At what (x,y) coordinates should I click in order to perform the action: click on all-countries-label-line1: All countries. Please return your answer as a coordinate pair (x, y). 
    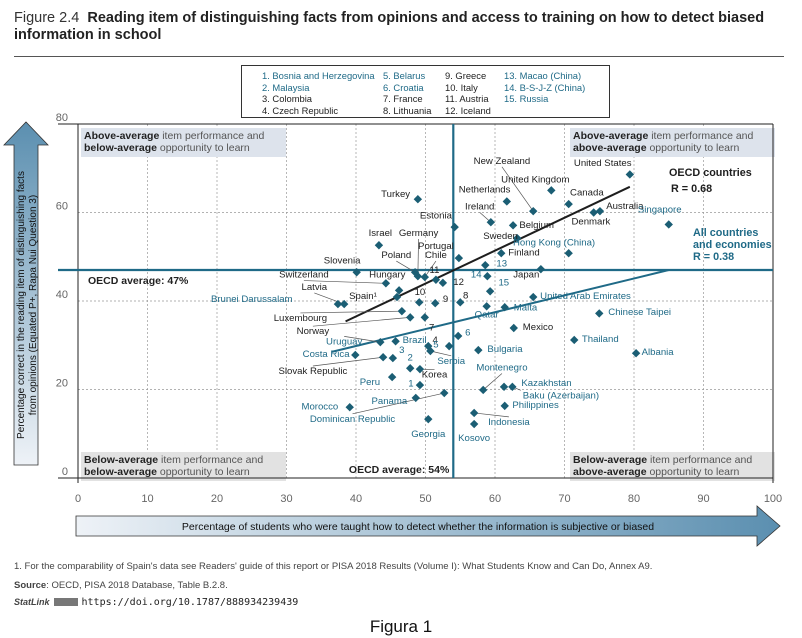
    Looking at the image, I should click on (725, 233).